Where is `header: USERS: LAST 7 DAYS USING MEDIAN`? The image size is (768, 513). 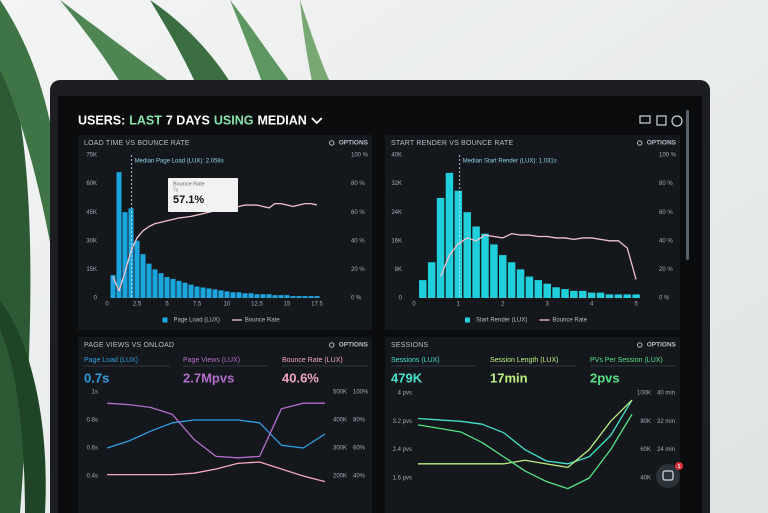
header: USERS: LAST 7 DAYS USING MEDIAN is located at coordinates (200, 120).